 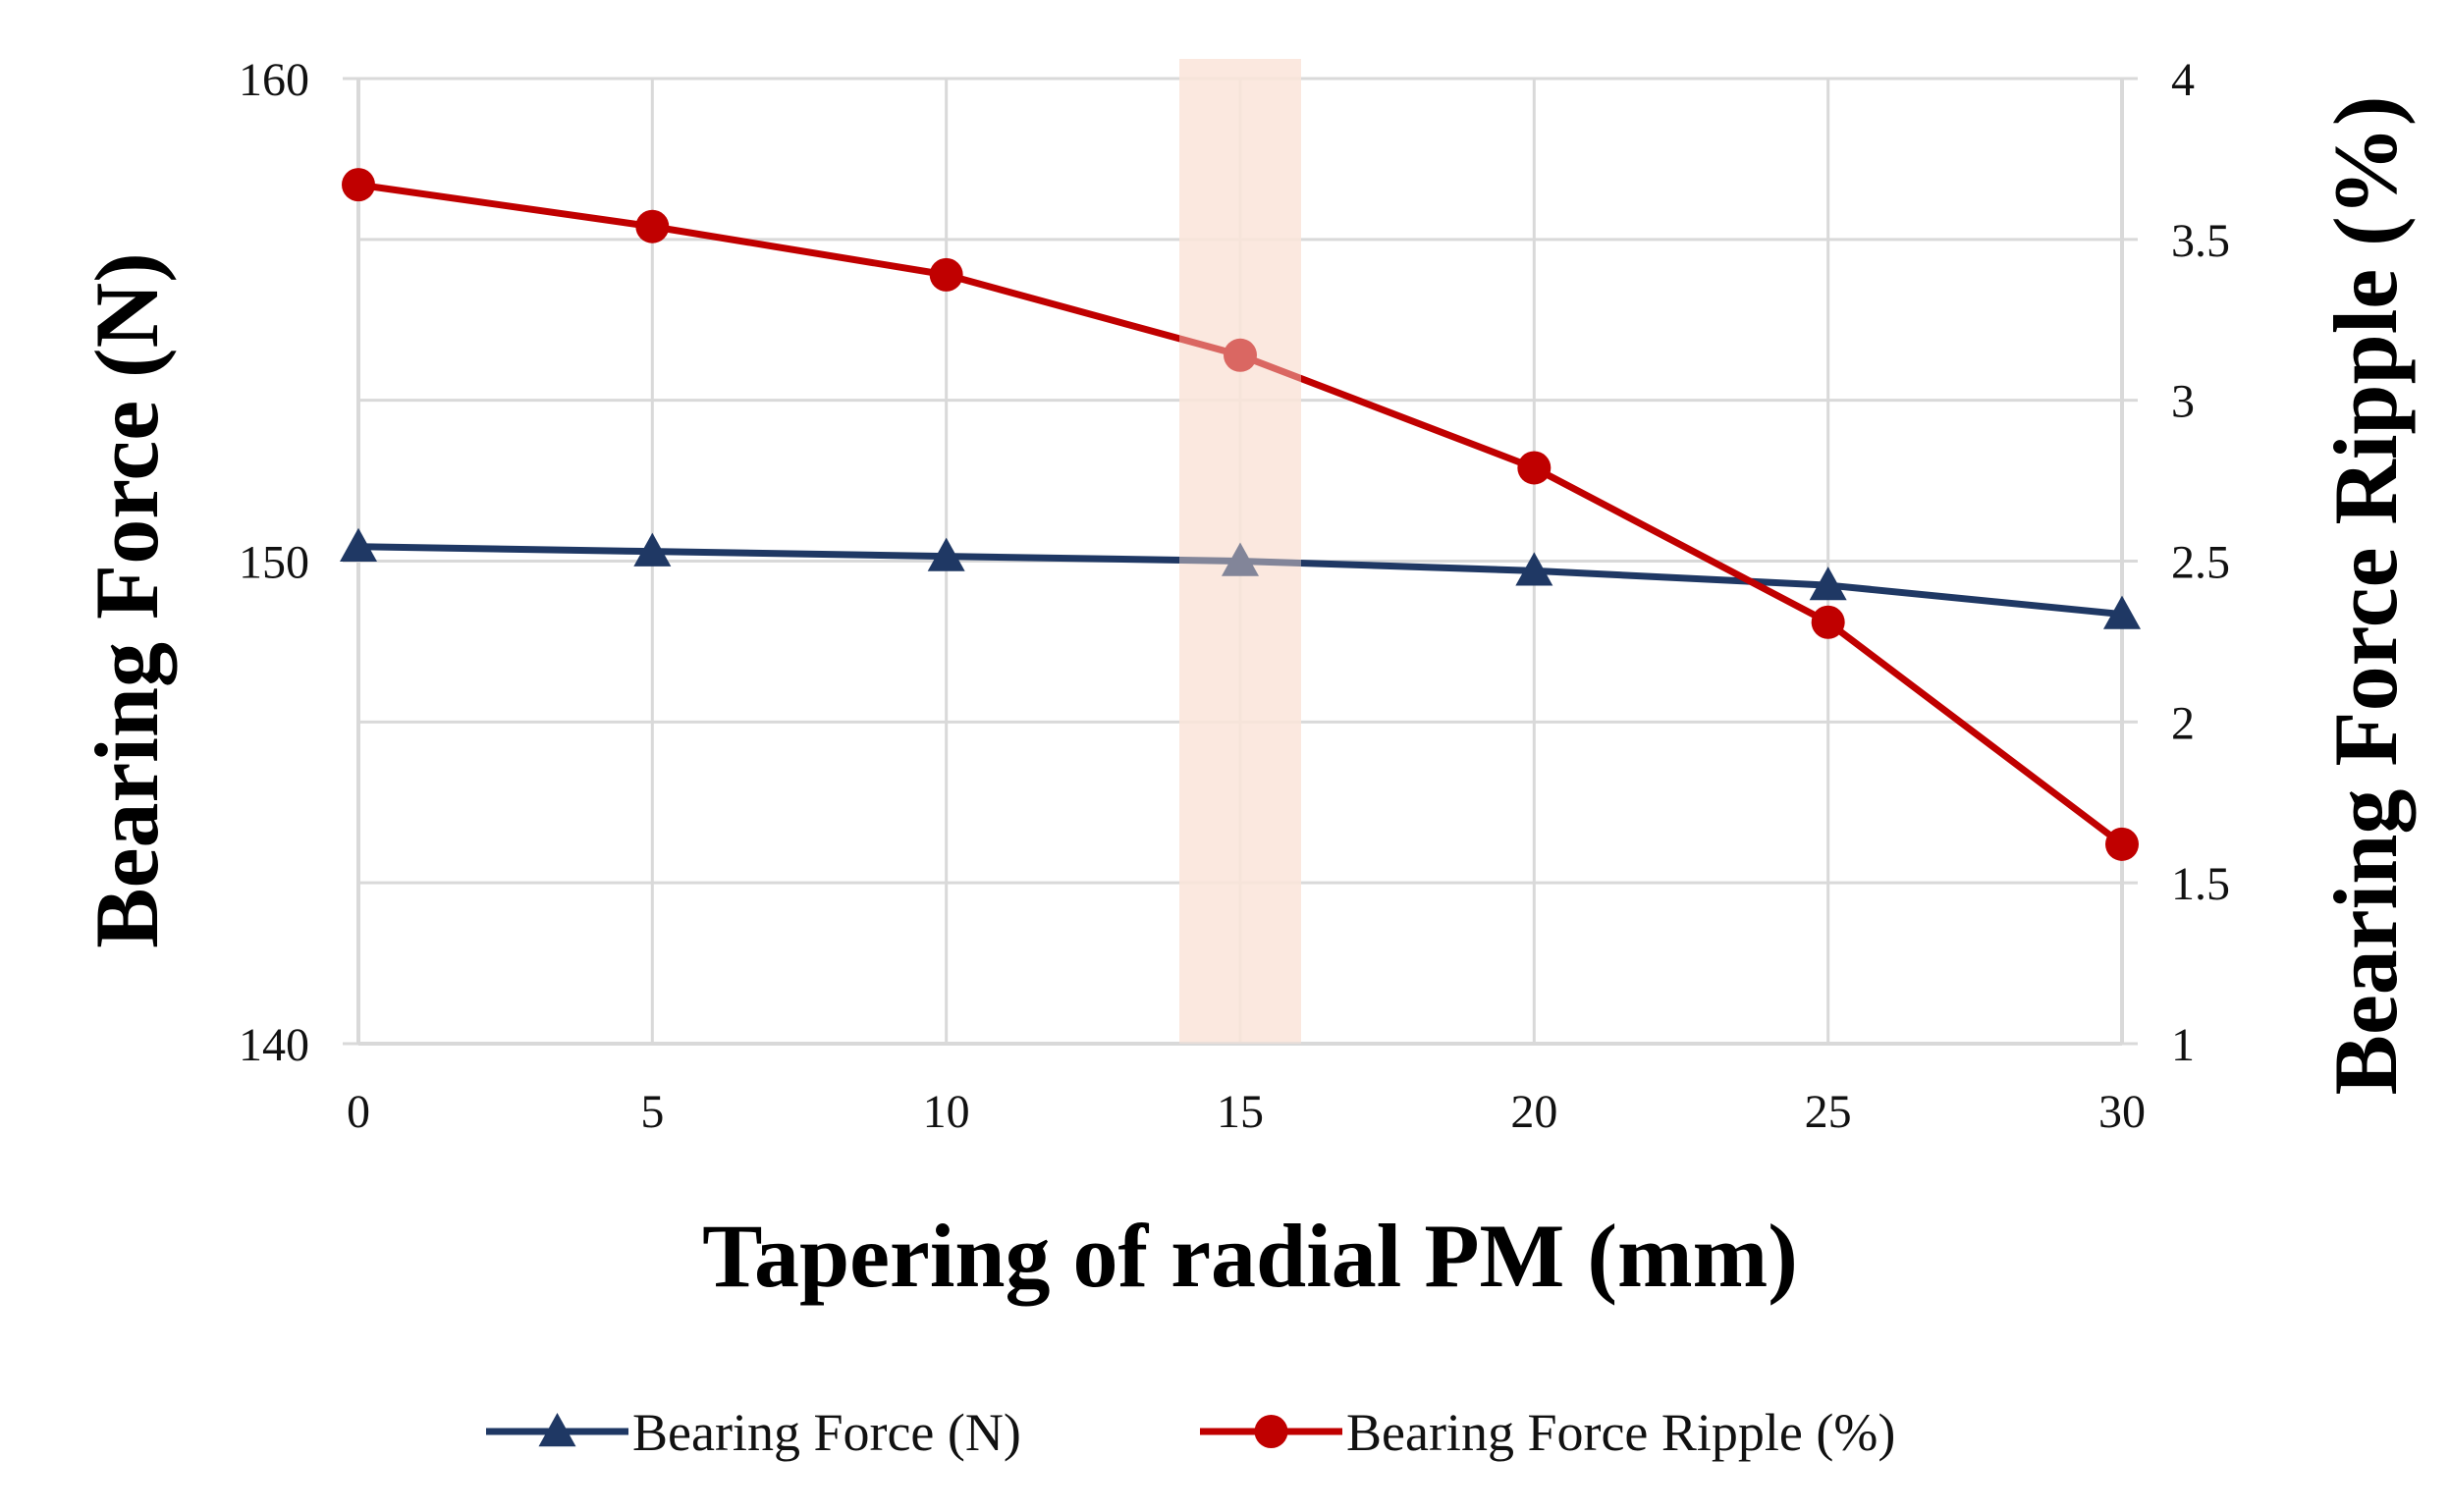 What do you see at coordinates (2200, 884) in the screenshot?
I see `right-tick-label: 1.5` at bounding box center [2200, 884].